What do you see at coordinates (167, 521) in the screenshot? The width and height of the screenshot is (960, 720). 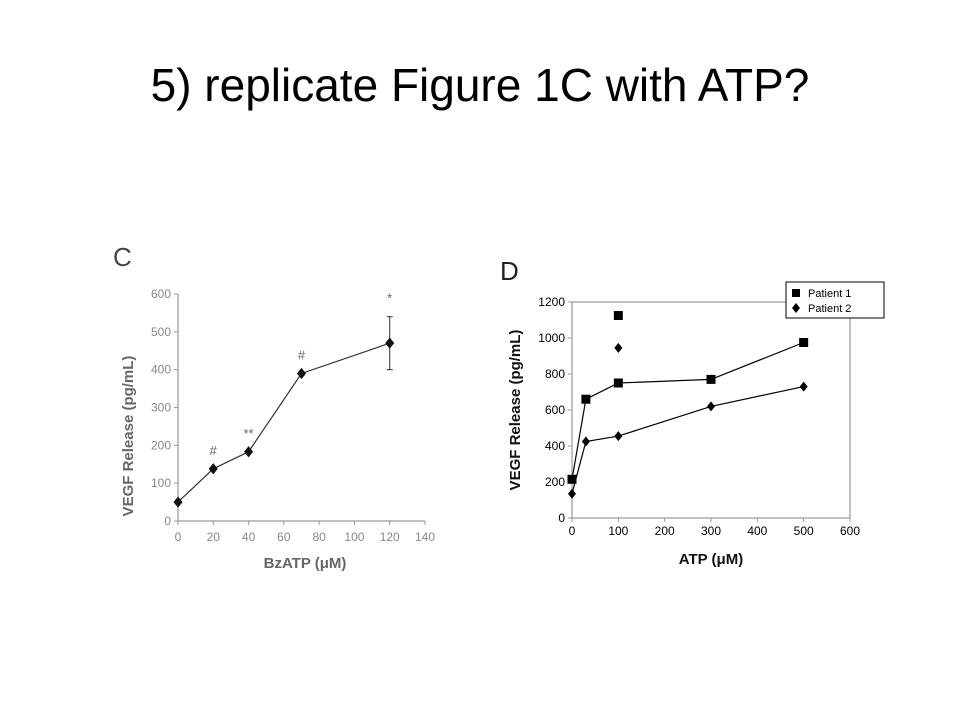 I see `chart-c-y-tick-label: 0` at bounding box center [167, 521].